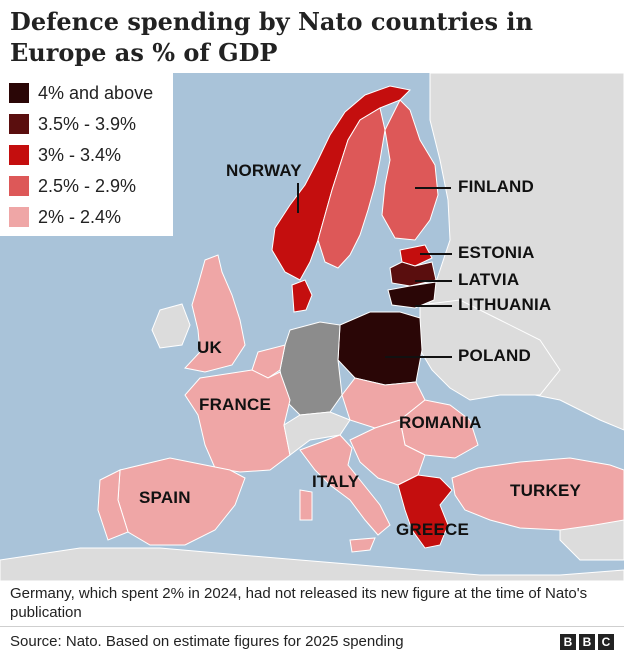  I want to click on legend-label: 2% - 2.4%, so click(80, 216).